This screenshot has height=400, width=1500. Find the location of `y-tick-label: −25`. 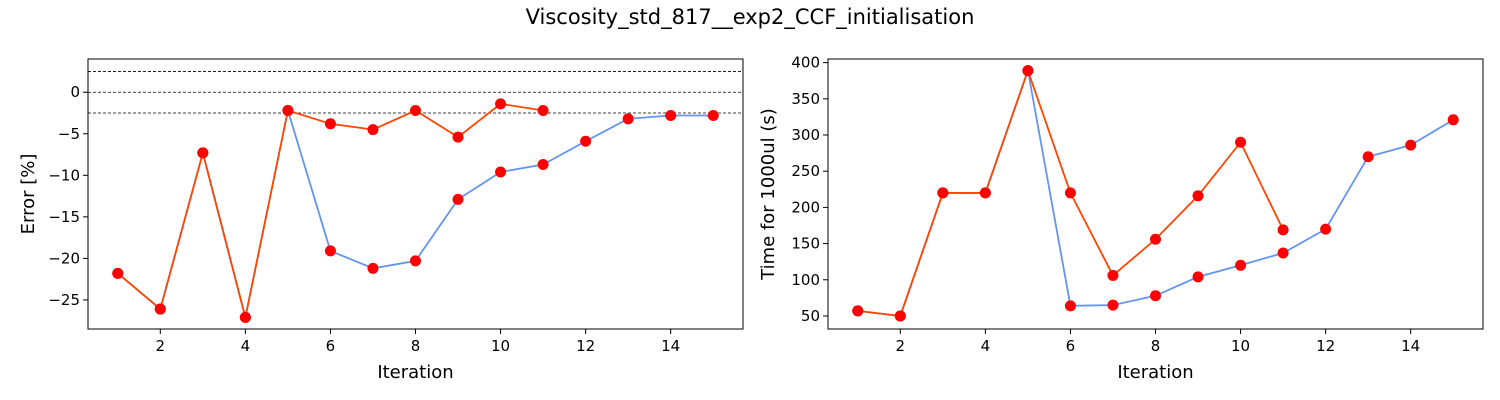

y-tick-label: −25 is located at coordinates (64, 300).